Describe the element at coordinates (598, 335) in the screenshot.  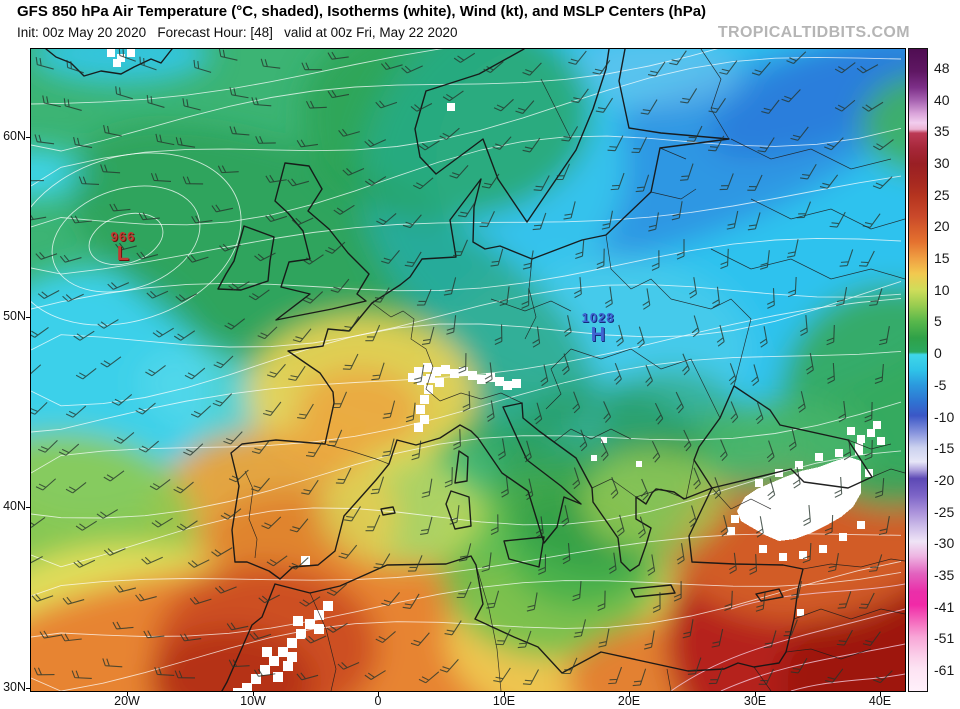
I see `pressure-letter: H` at that location.